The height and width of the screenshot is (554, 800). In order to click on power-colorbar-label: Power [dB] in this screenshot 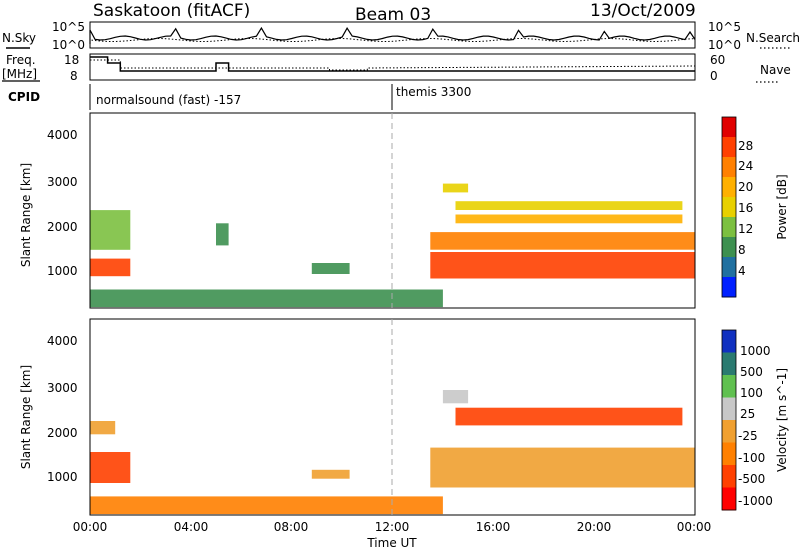, I will do `click(782, 206)`.